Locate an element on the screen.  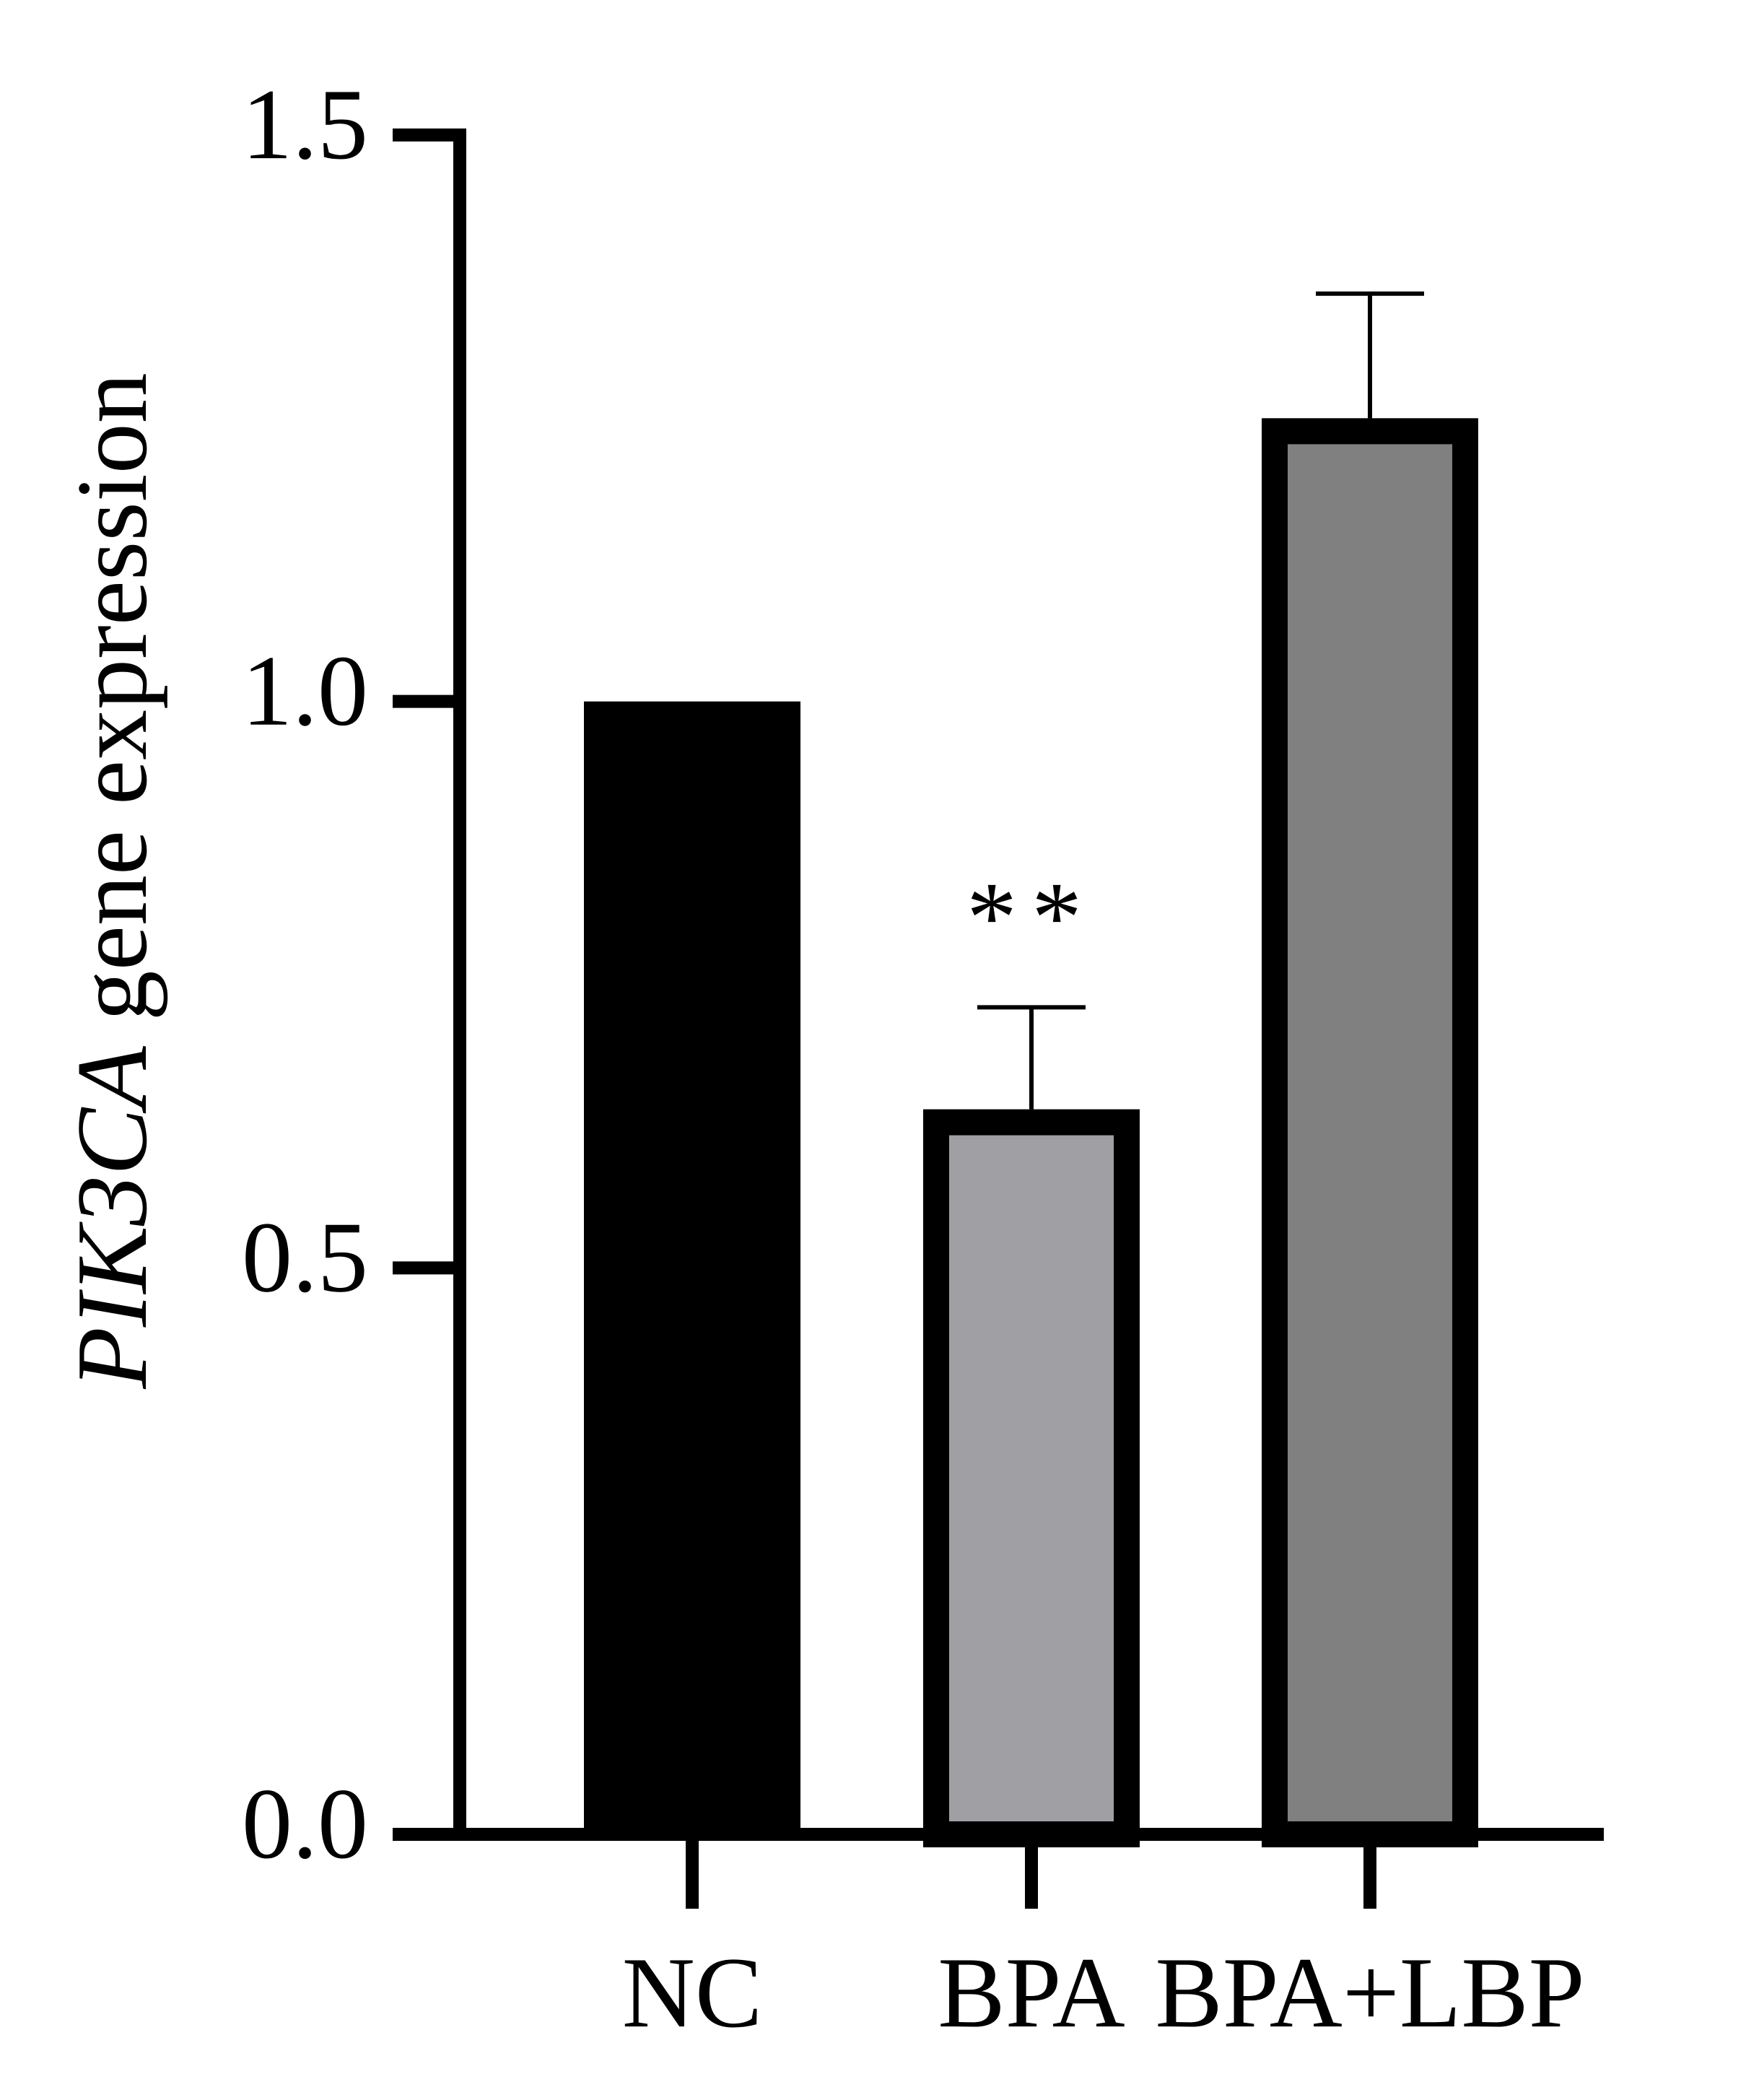
x-tick-label: NC is located at coordinates (692, 1993).